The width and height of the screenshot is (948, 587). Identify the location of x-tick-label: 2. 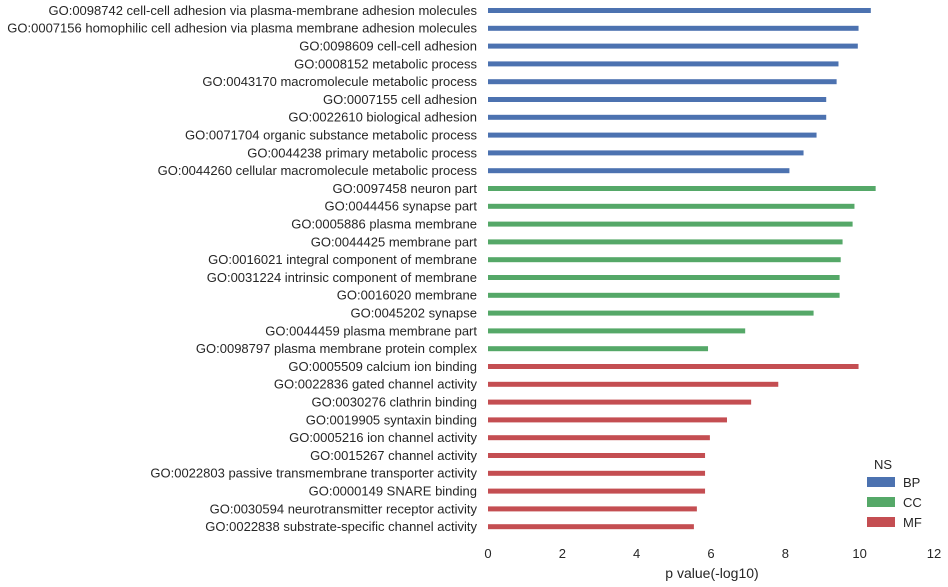
(562, 553).